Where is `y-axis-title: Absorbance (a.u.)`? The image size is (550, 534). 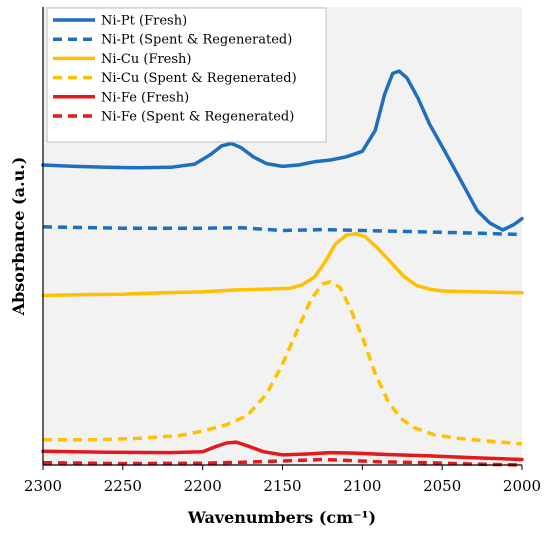
y-axis-title: Absorbance (a.u.) is located at coordinates (18, 237).